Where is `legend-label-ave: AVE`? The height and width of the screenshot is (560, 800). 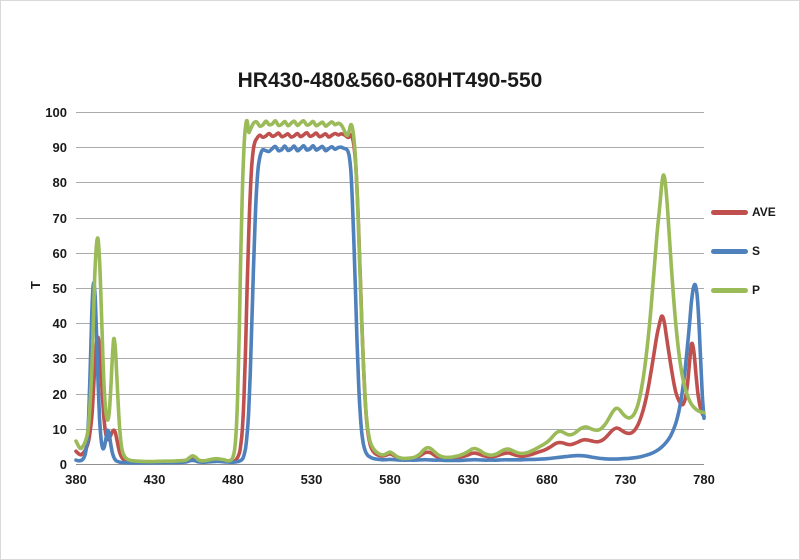
legend-label-ave: AVE is located at coordinates (764, 212).